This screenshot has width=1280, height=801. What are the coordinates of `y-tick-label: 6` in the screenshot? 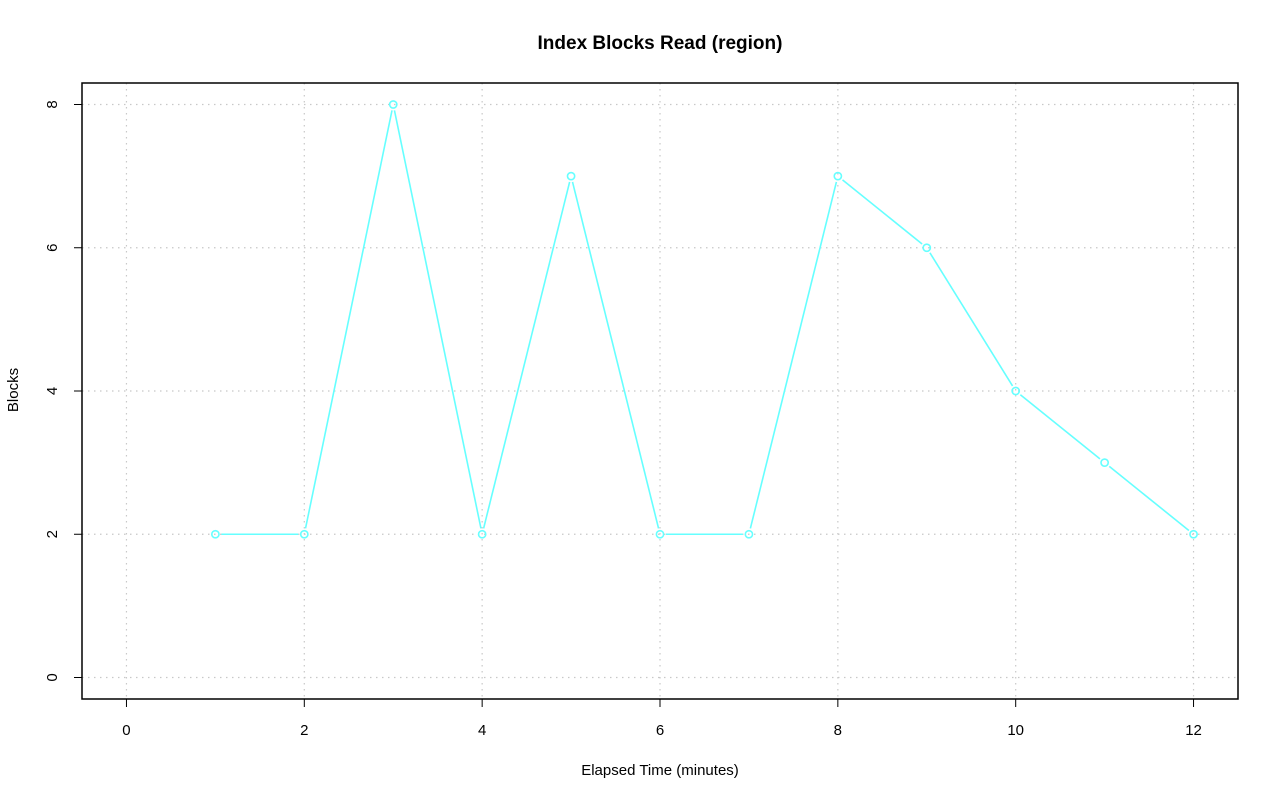 It's located at (52, 248).